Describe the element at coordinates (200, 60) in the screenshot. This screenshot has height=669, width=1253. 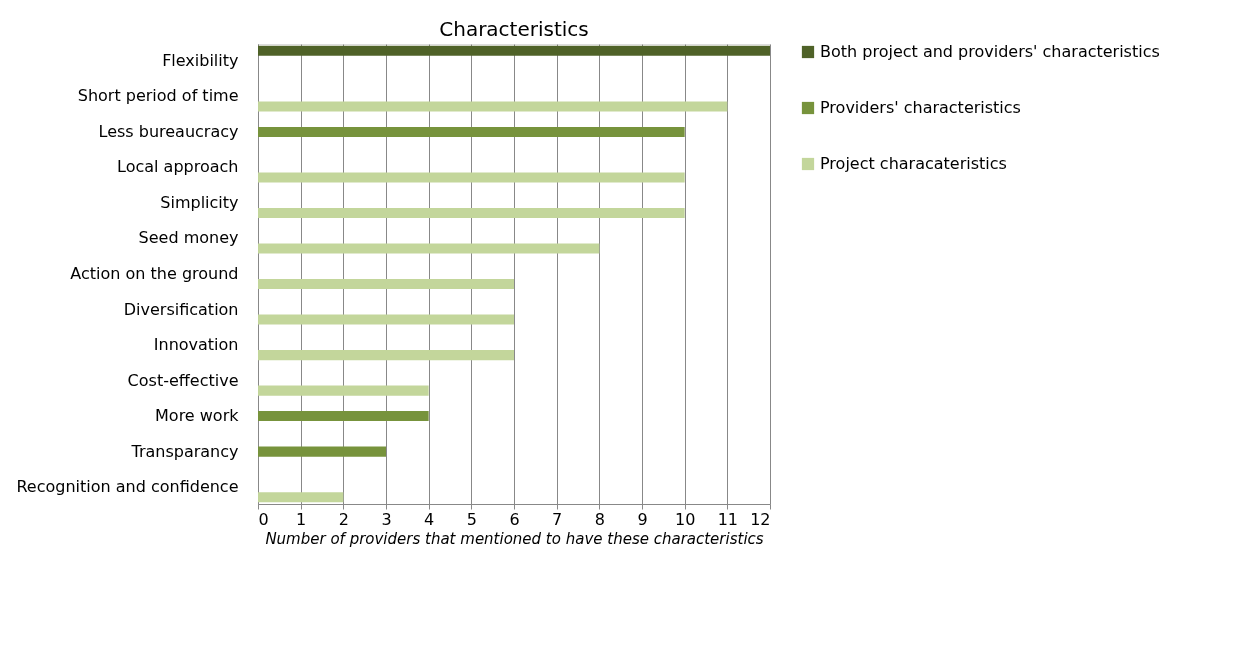
I see `y-tick-label: Flexibility` at that location.